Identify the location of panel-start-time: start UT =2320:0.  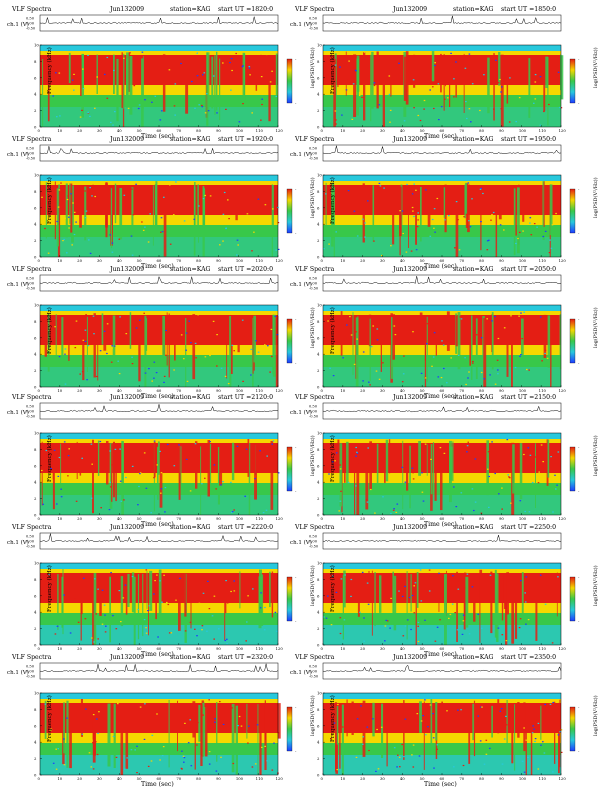
(245, 657).